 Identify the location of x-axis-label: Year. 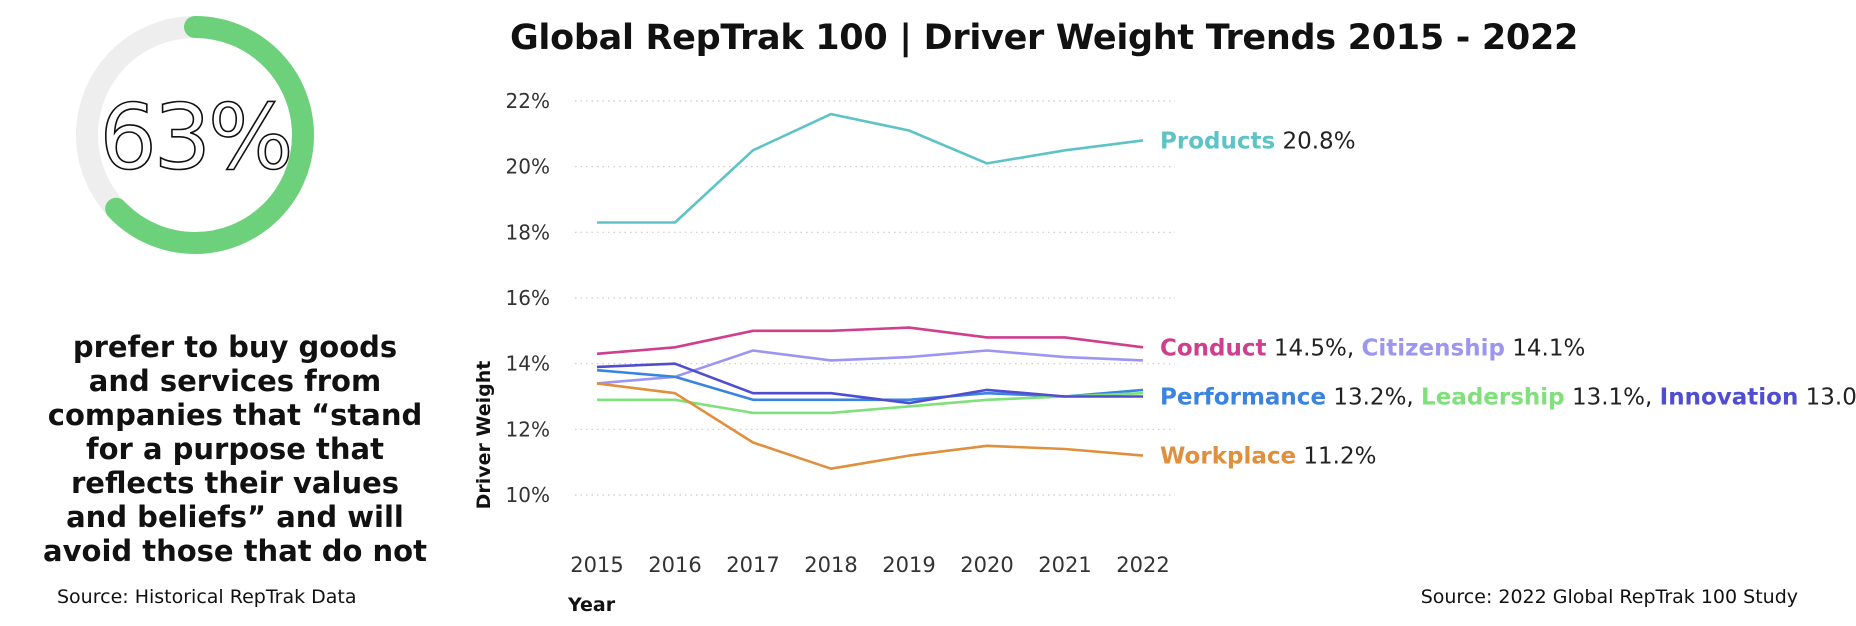
(591, 605).